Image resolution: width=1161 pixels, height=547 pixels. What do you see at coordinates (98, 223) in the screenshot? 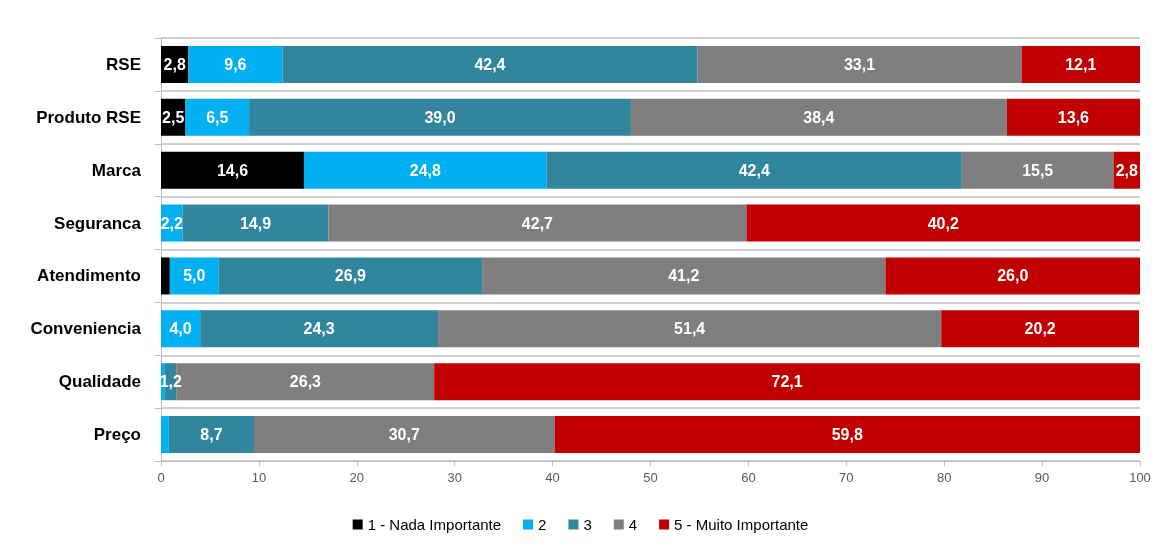
I see `y-tick-label: Seguranca` at bounding box center [98, 223].